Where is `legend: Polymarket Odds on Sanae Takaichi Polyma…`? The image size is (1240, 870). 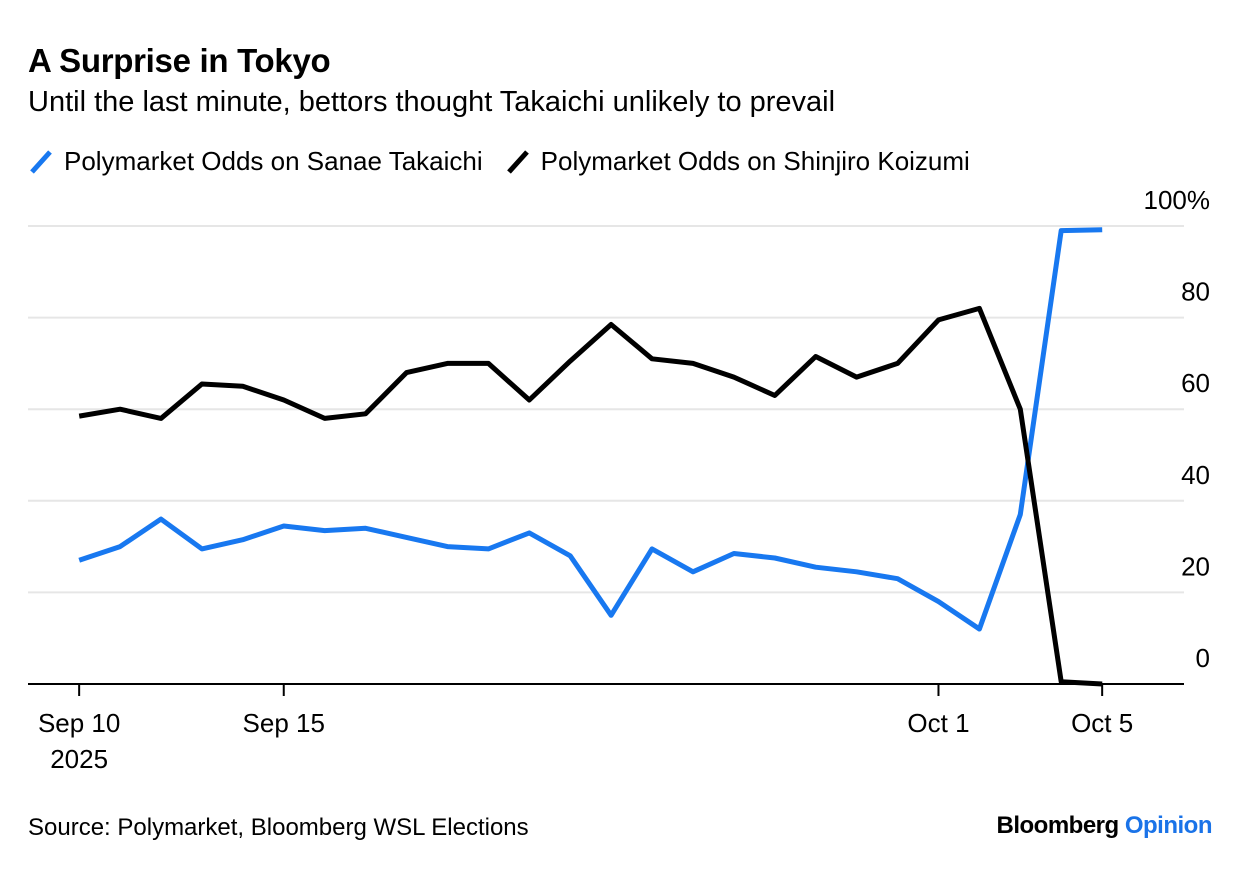
legend: Polymarket Odds on Sanae Takaichi Polyma… is located at coordinates (510, 161).